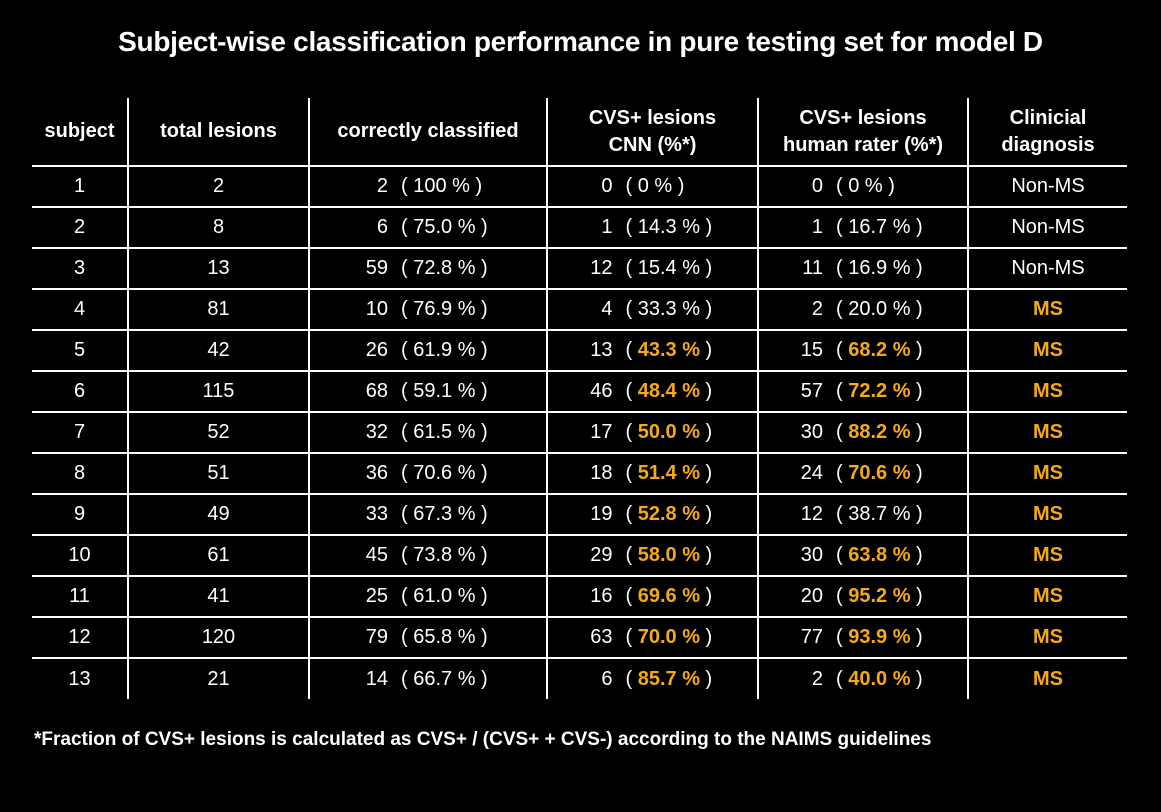 The width and height of the screenshot is (1161, 812). What do you see at coordinates (601, 432) in the screenshot?
I see `lesion-count: 17` at bounding box center [601, 432].